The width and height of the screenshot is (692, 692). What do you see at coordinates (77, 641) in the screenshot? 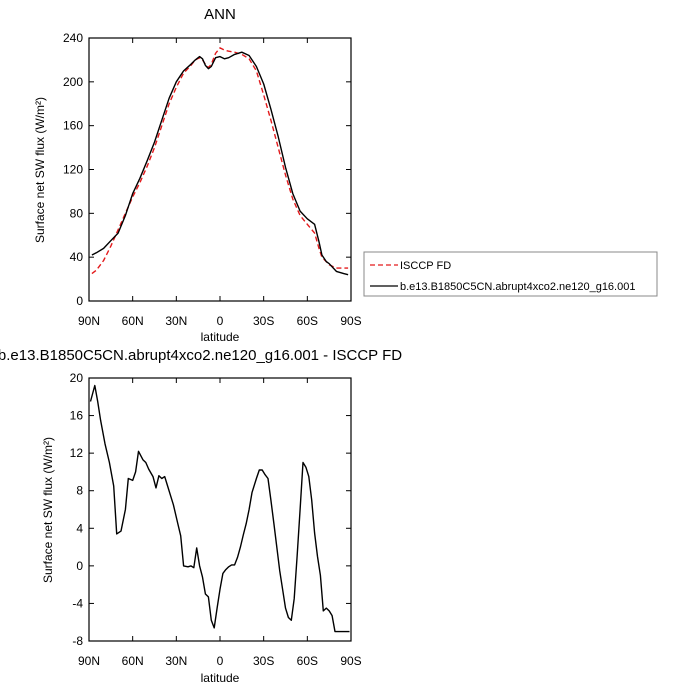
I see `bottom-y-tick-label: -8` at bounding box center [77, 641].